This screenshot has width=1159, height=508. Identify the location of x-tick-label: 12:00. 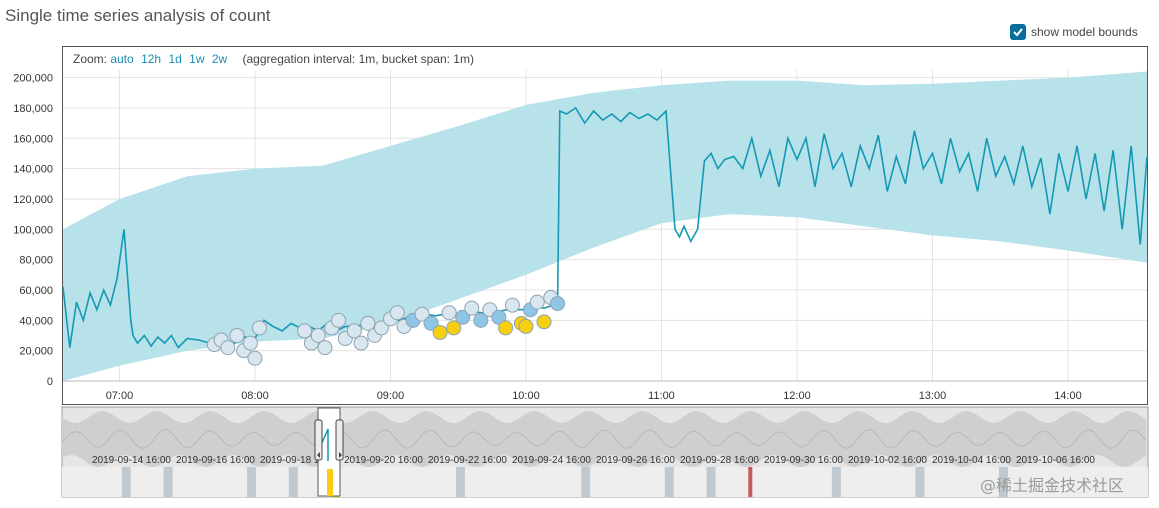
(797, 396).